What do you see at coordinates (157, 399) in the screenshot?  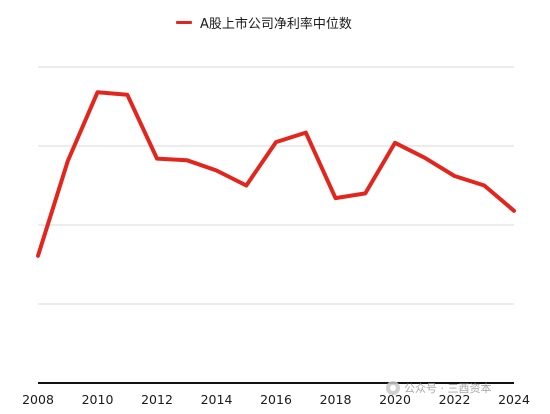 I see `x-tick-label: 2012` at bounding box center [157, 399].